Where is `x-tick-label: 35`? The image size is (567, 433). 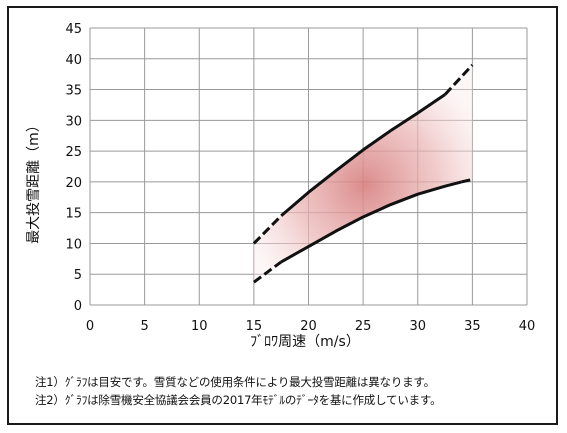
x-tick-label: 35 is located at coordinates (472, 326).